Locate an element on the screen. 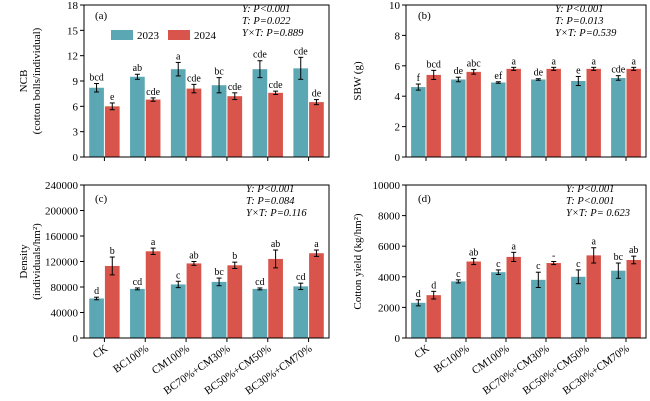  y-tick-label: 15 is located at coordinates (73, 31).